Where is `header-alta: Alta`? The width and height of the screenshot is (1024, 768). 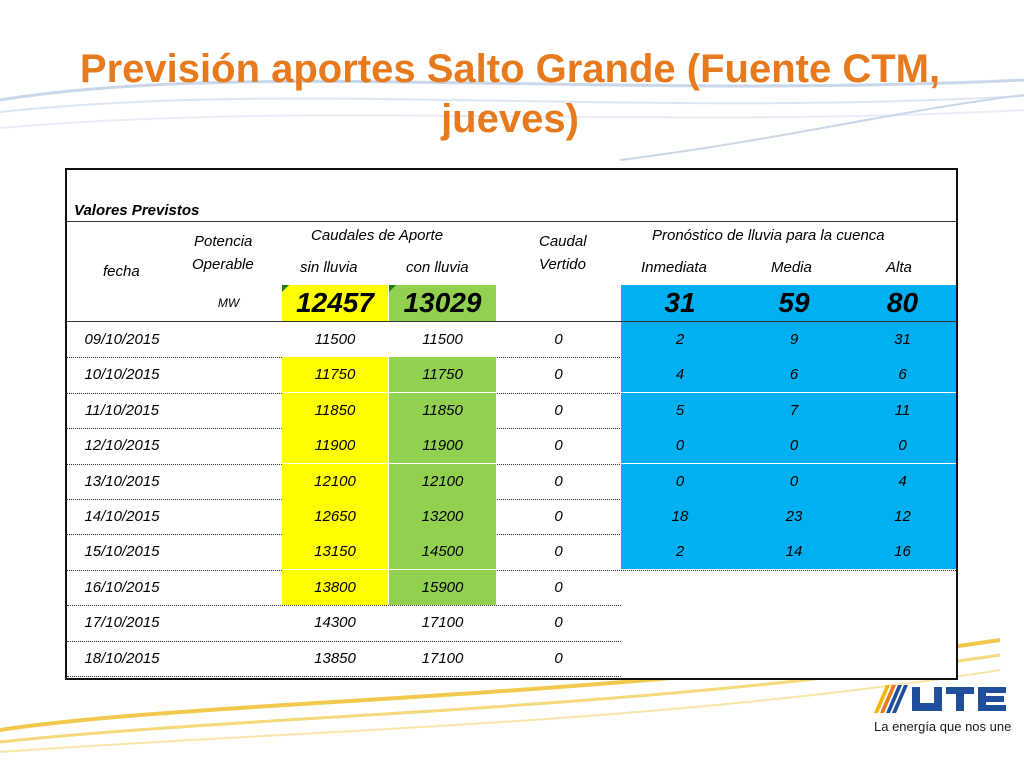
header-alta: Alta is located at coordinates (899, 267).